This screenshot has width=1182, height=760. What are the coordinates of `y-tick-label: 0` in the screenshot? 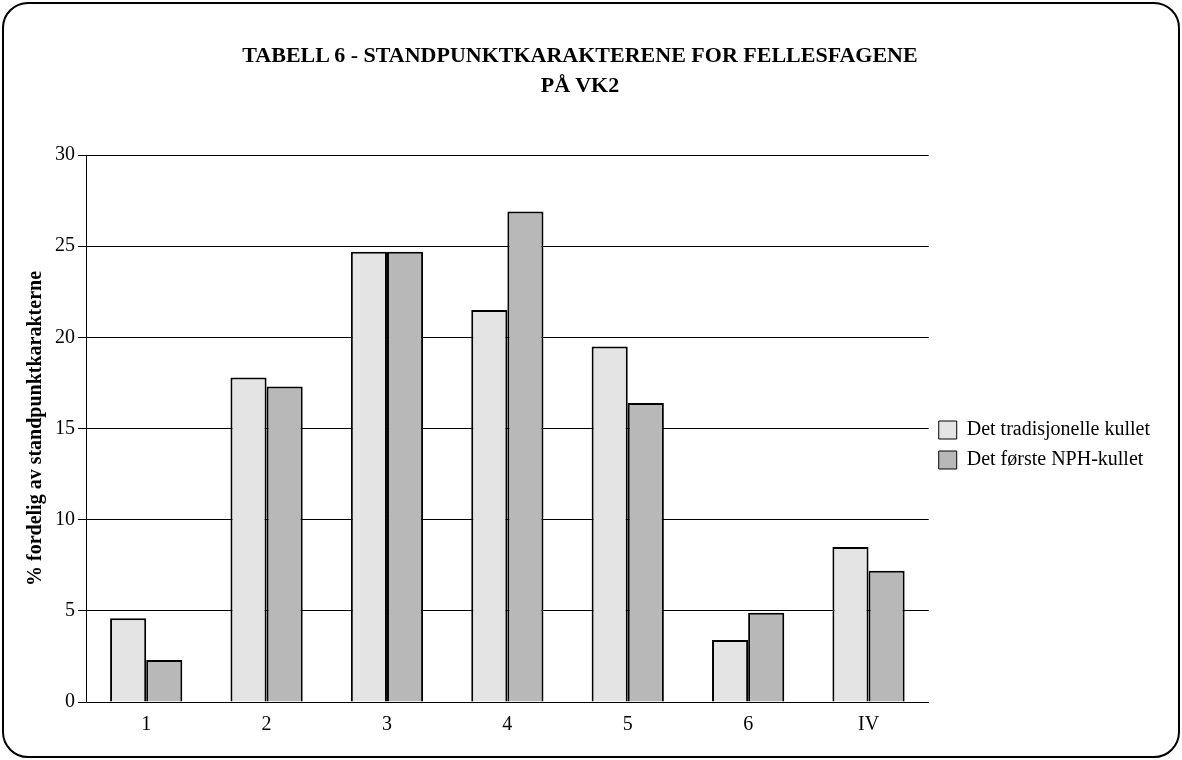 It's located at (70, 700).